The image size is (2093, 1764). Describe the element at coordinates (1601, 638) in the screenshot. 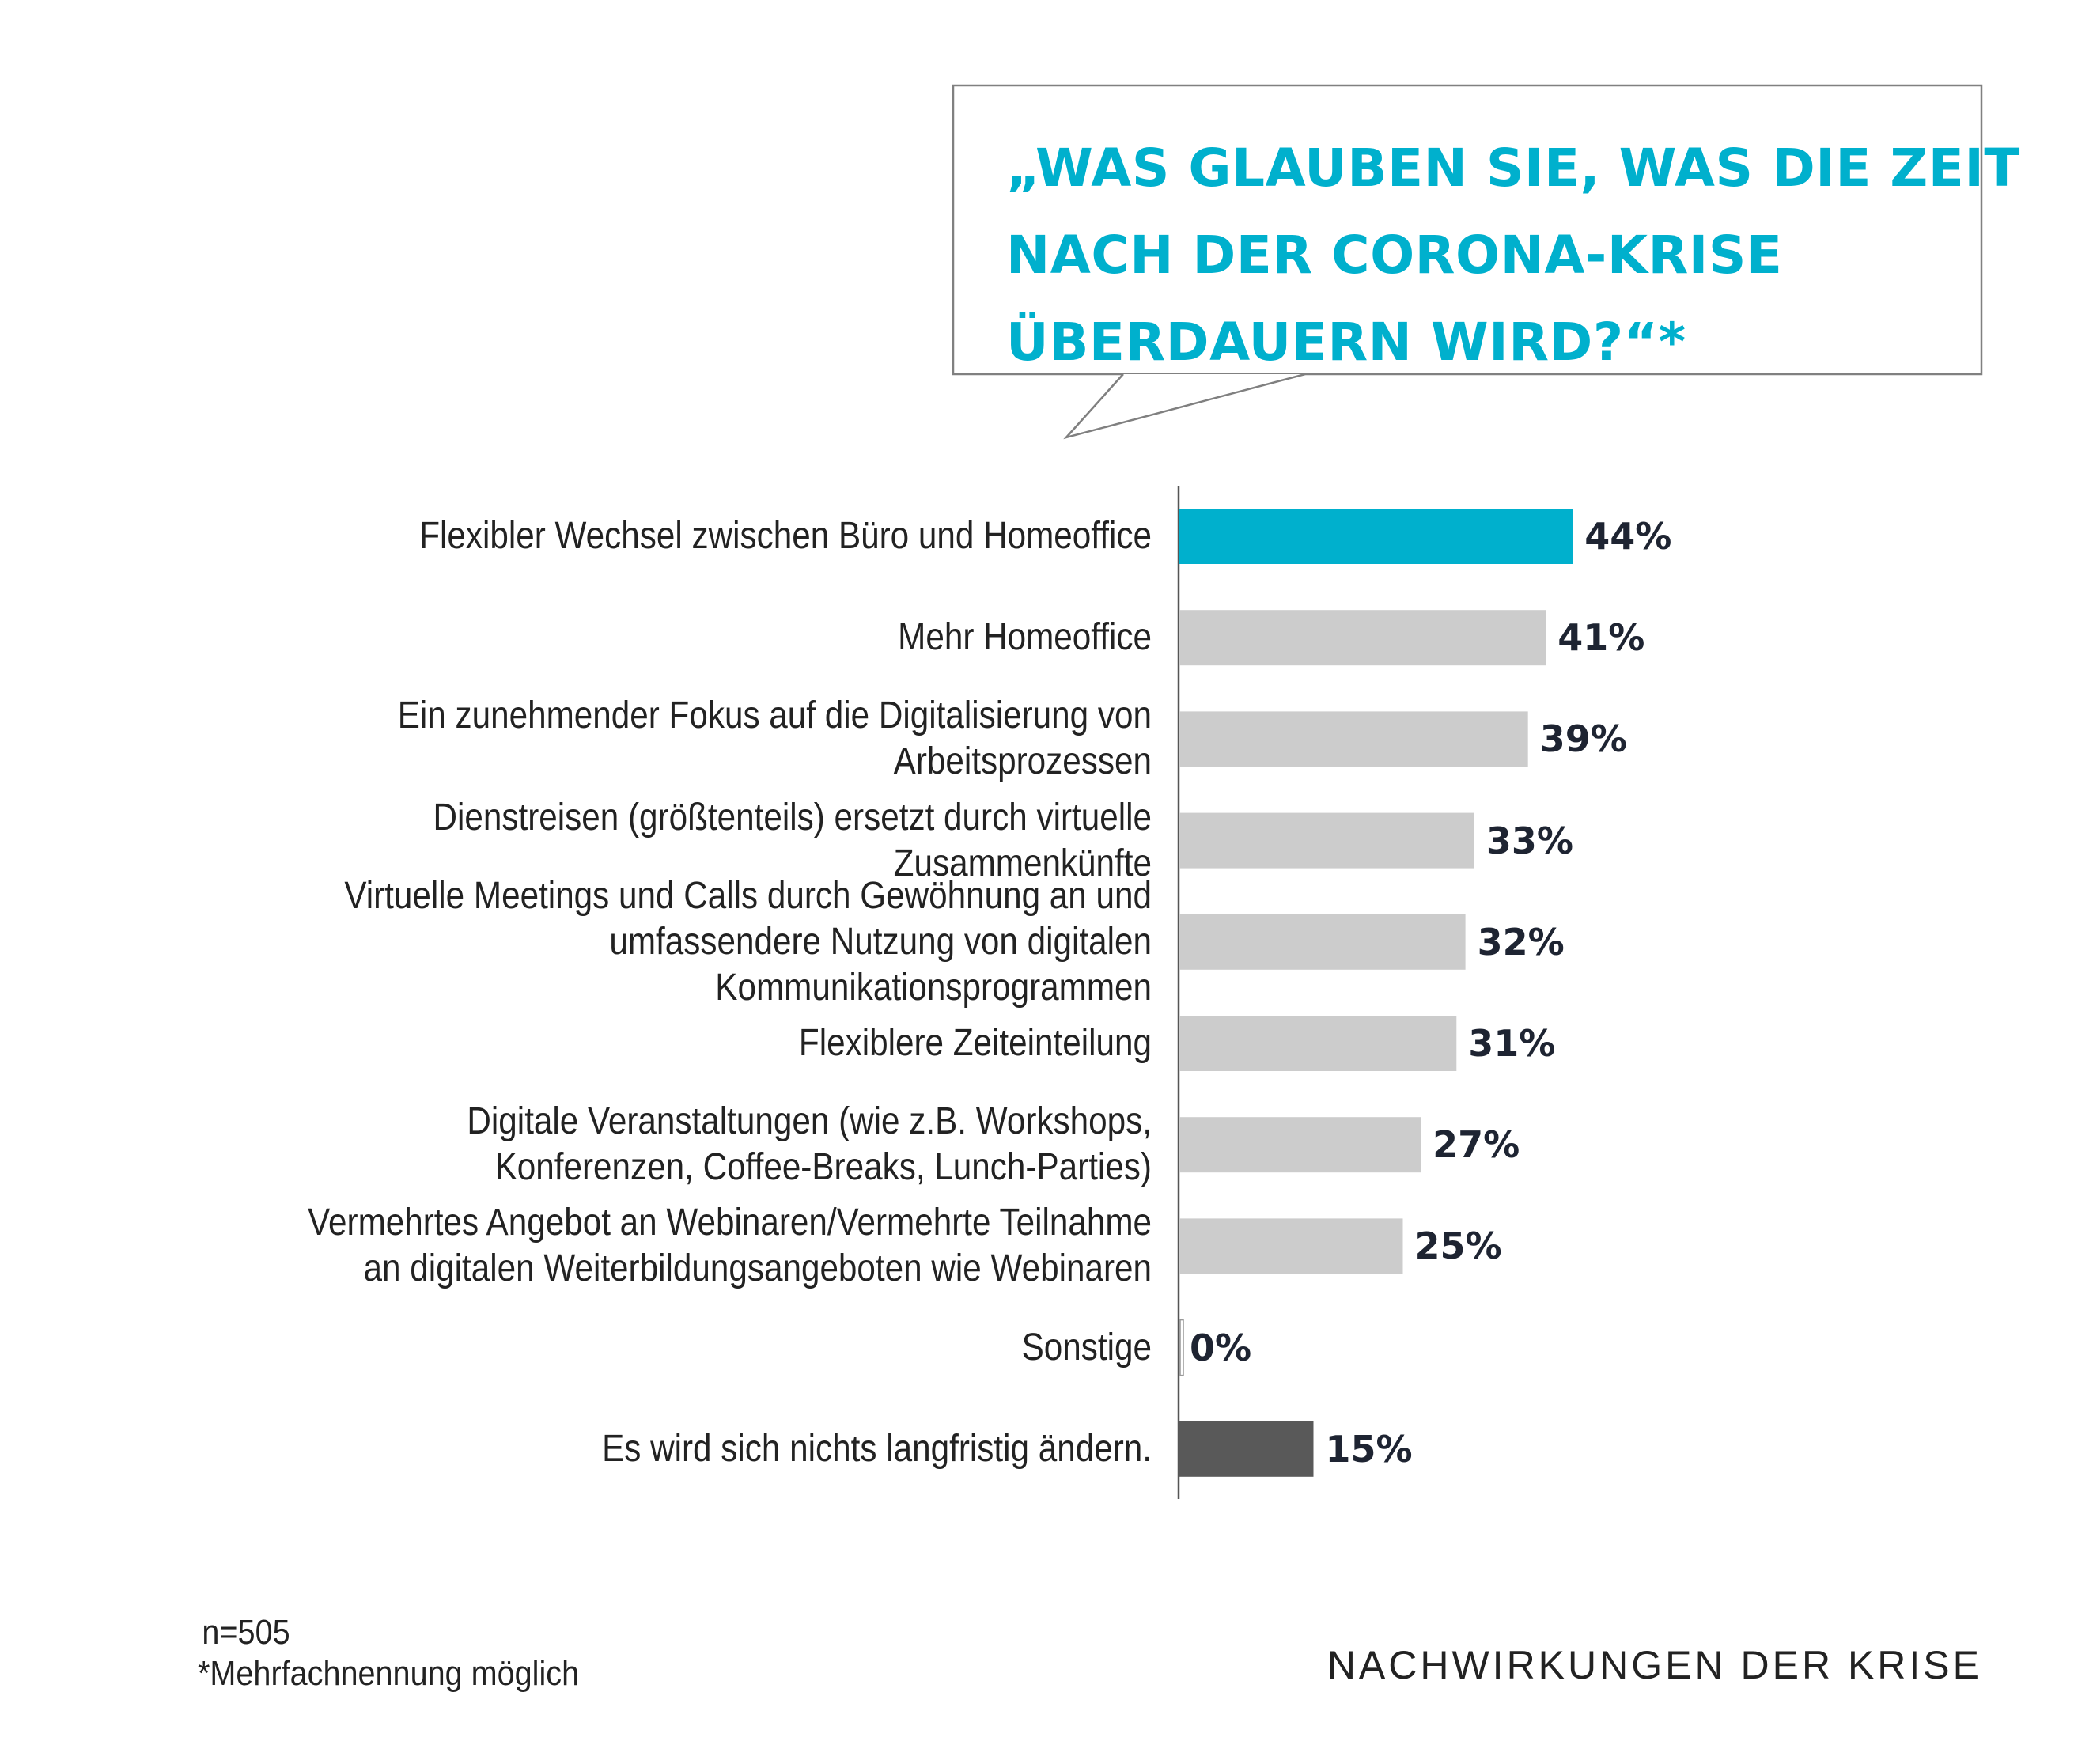

I see `value-label-2: 41%` at that location.